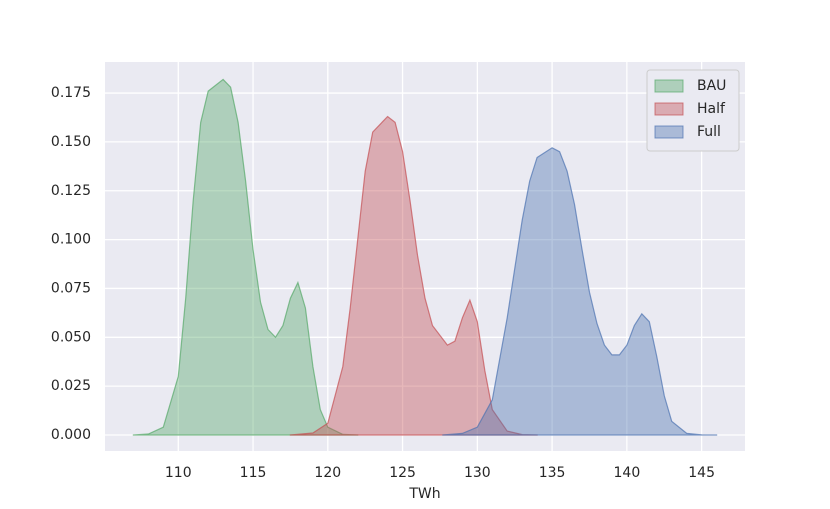 The width and height of the screenshot is (830, 509). Describe the element at coordinates (71, 191) in the screenshot. I see `y-tick-label: 0.125` at that location.